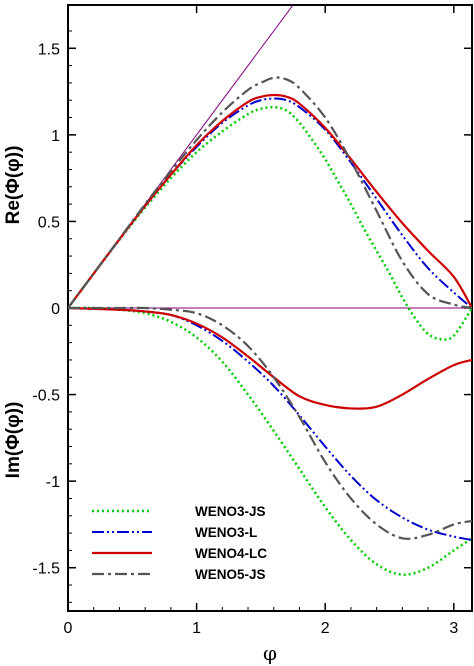  Describe the element at coordinates (49, 49) in the screenshot. I see `y-tick-label: 1.5` at that location.